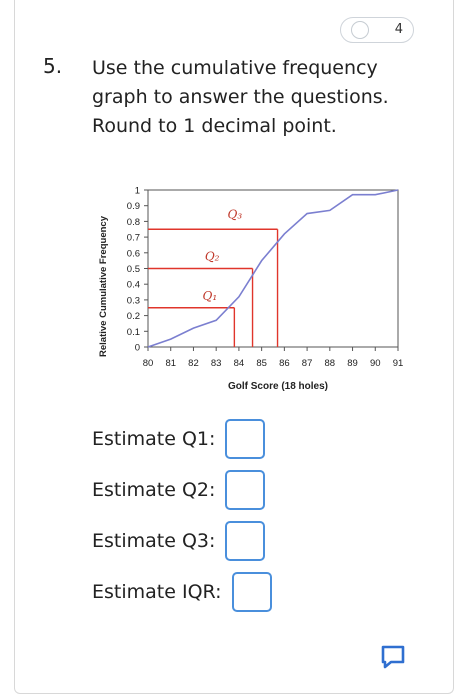  Describe the element at coordinates (216, 363) in the screenshot. I see `x-tick-label: 83` at that location.